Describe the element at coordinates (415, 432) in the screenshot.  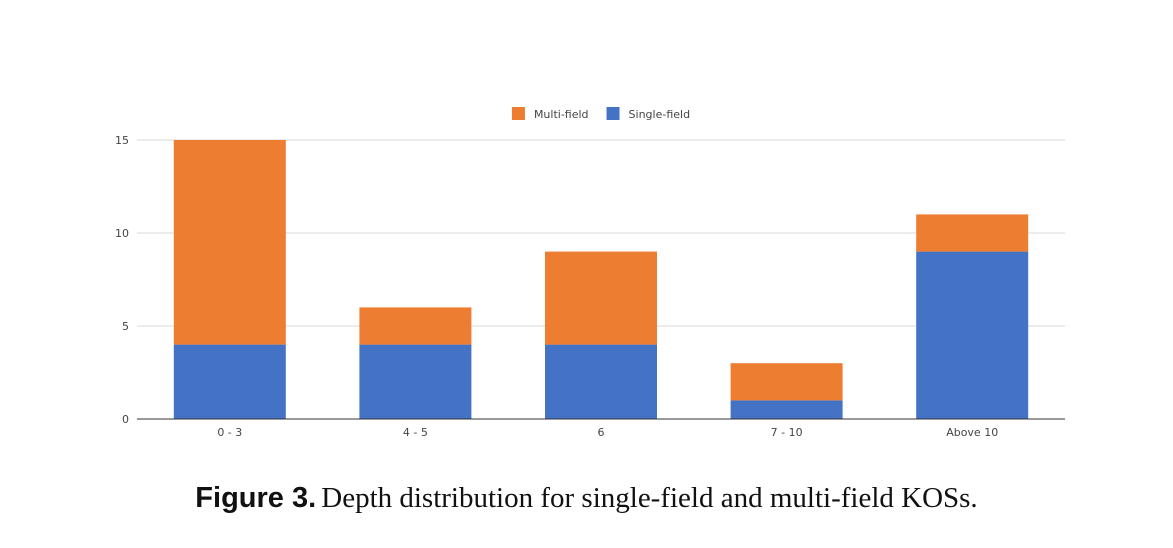
I see `x-tick-label: 4 - 5` at that location.